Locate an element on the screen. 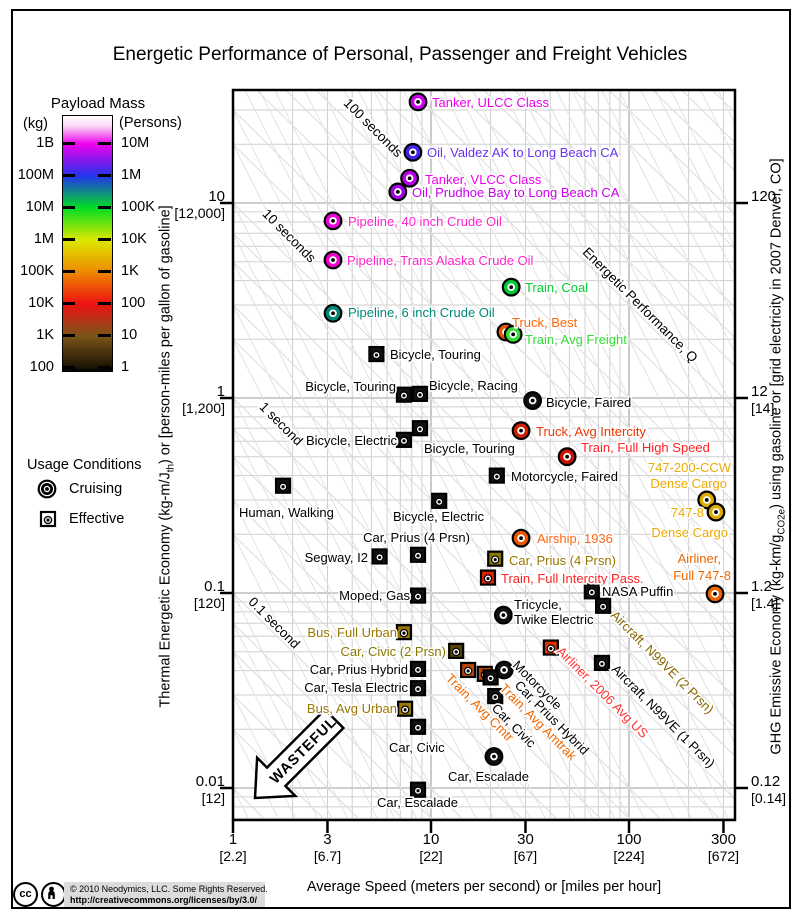  iso-label: 10 seconds is located at coordinates (289, 236).